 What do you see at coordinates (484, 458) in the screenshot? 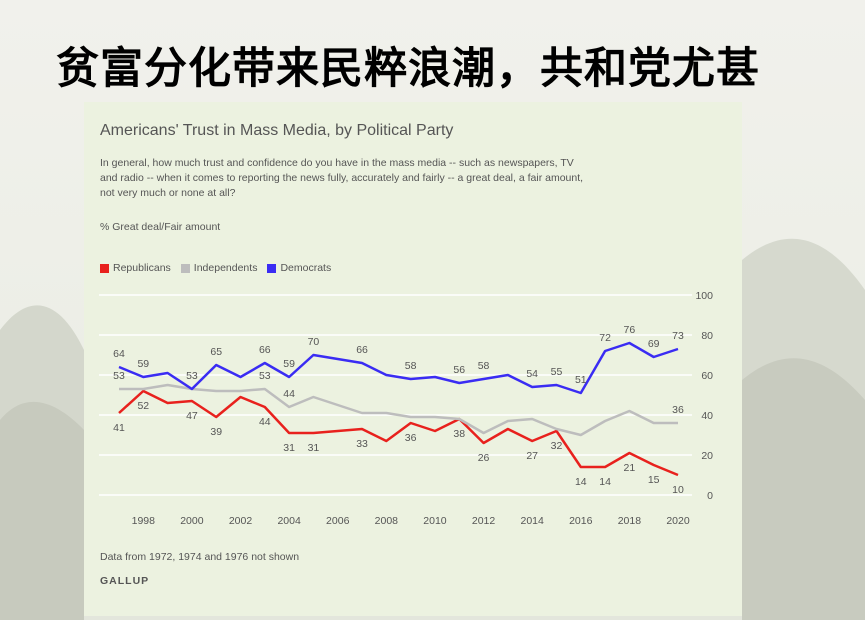
I see `data-label-republicans: 26` at bounding box center [484, 458].